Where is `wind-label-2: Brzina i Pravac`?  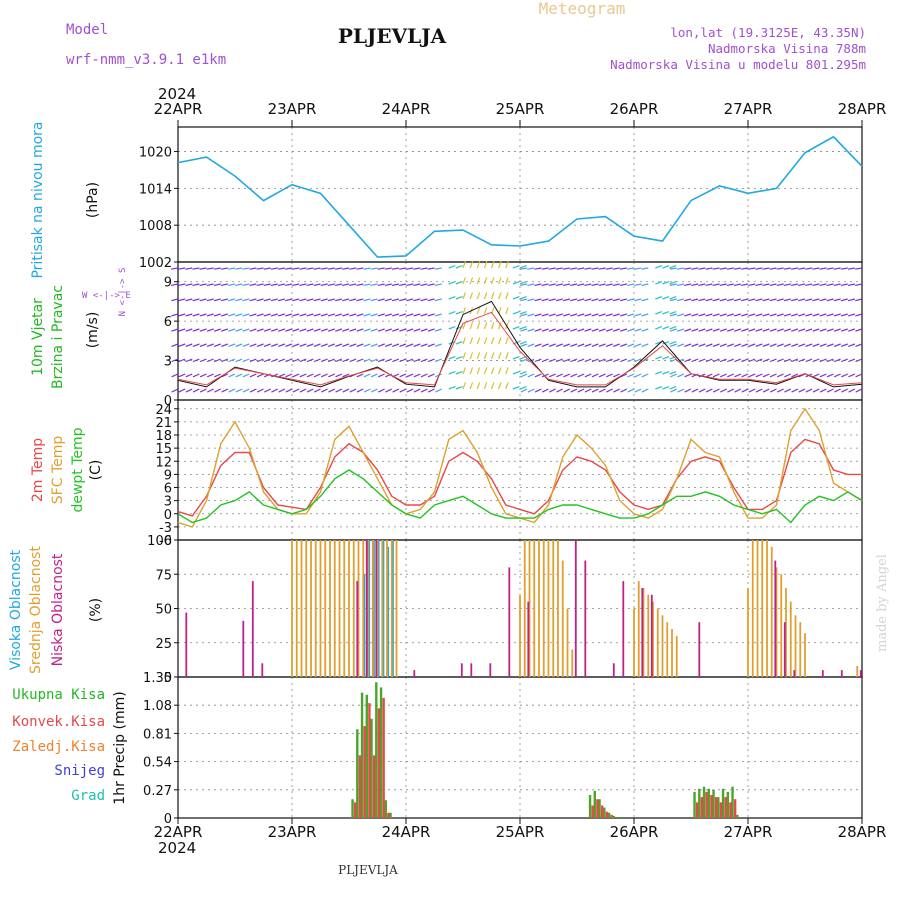
wind-label-2: Brzina i Pravac is located at coordinates (58, 337).